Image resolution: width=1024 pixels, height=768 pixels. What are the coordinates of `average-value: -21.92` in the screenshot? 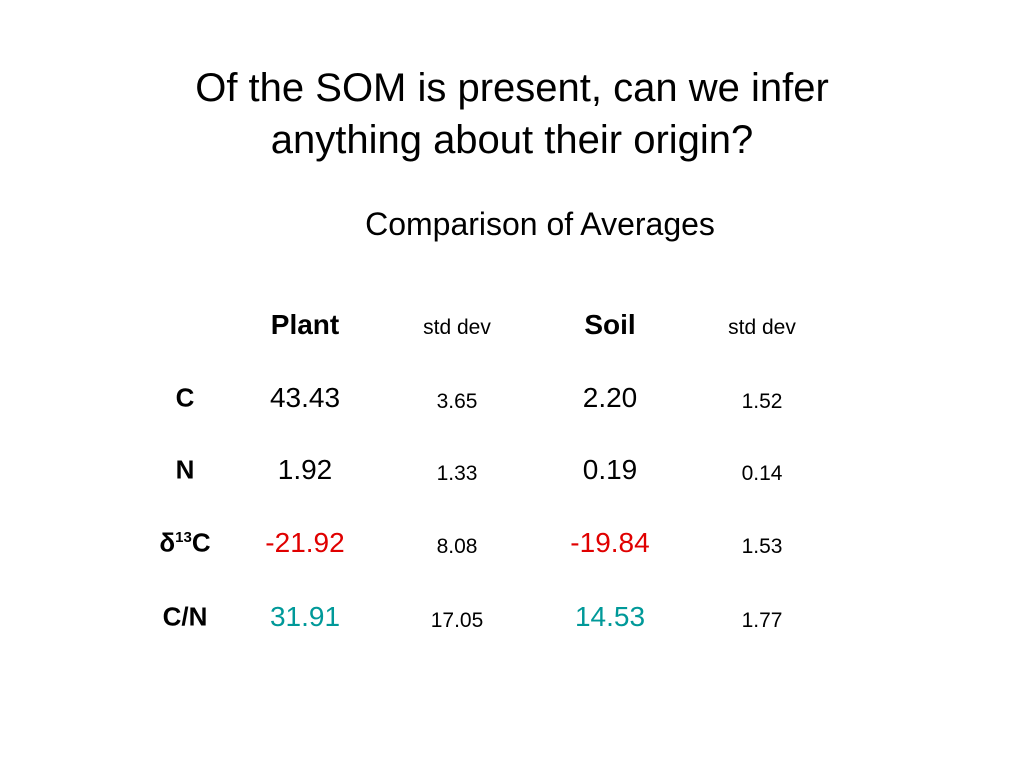 It's located at (305, 542).